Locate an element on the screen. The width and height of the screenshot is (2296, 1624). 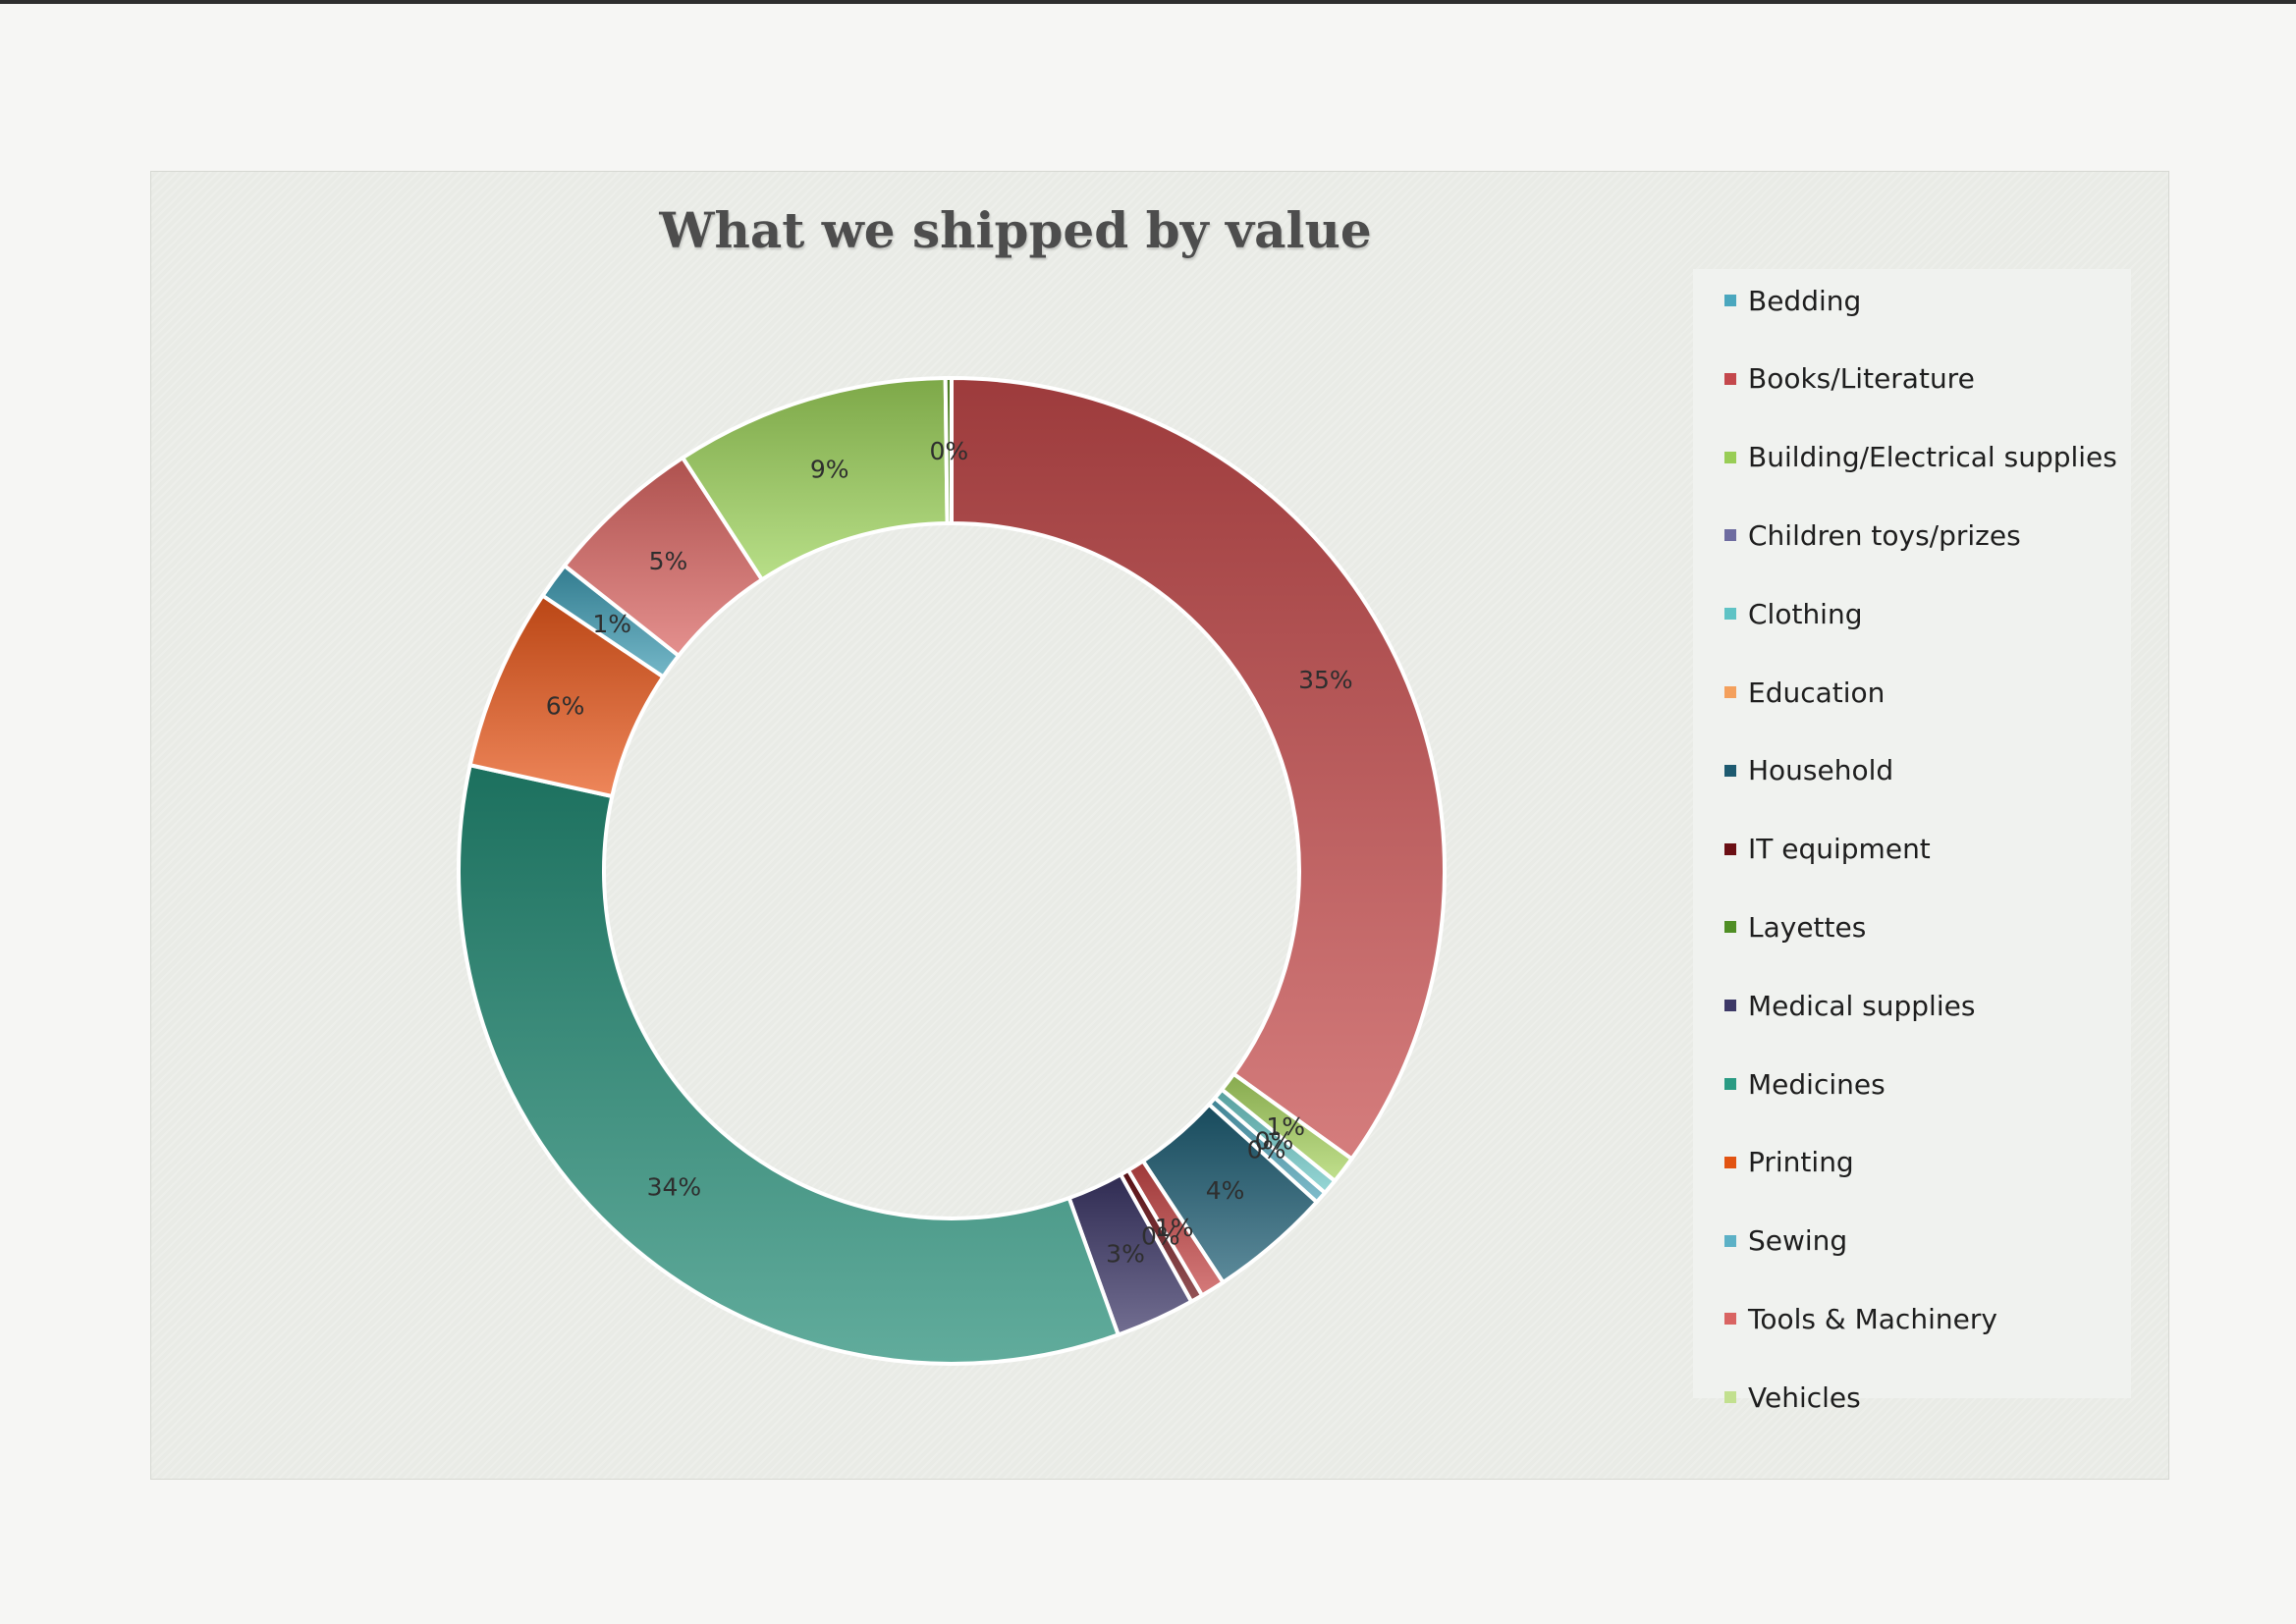
legend-item-clothing: Clothing is located at coordinates (1793, 613).